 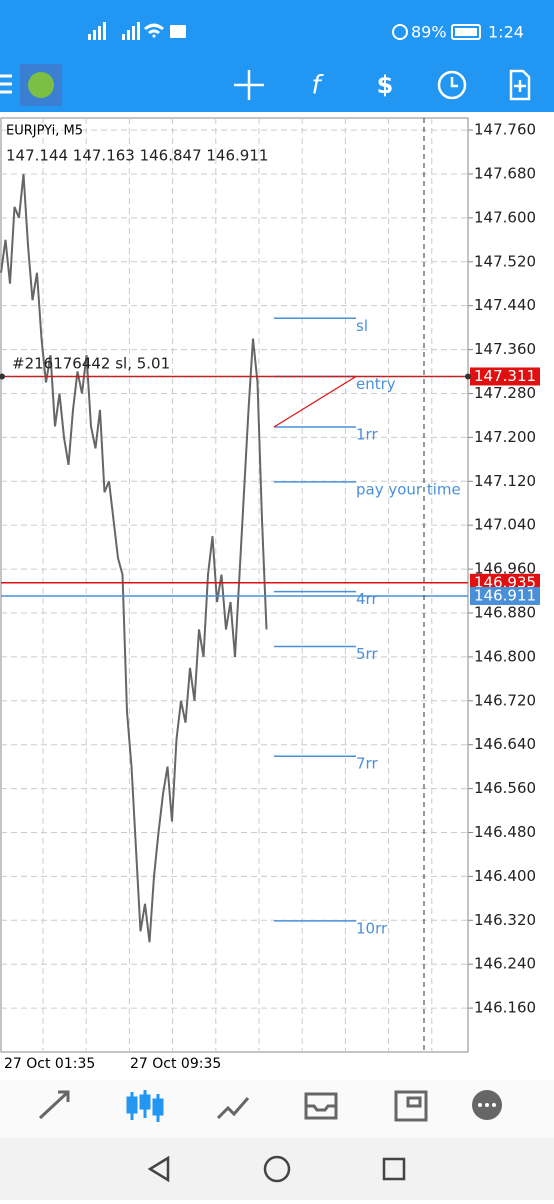 What do you see at coordinates (429, 32) in the screenshot?
I see `battery-text: 89%` at bounding box center [429, 32].